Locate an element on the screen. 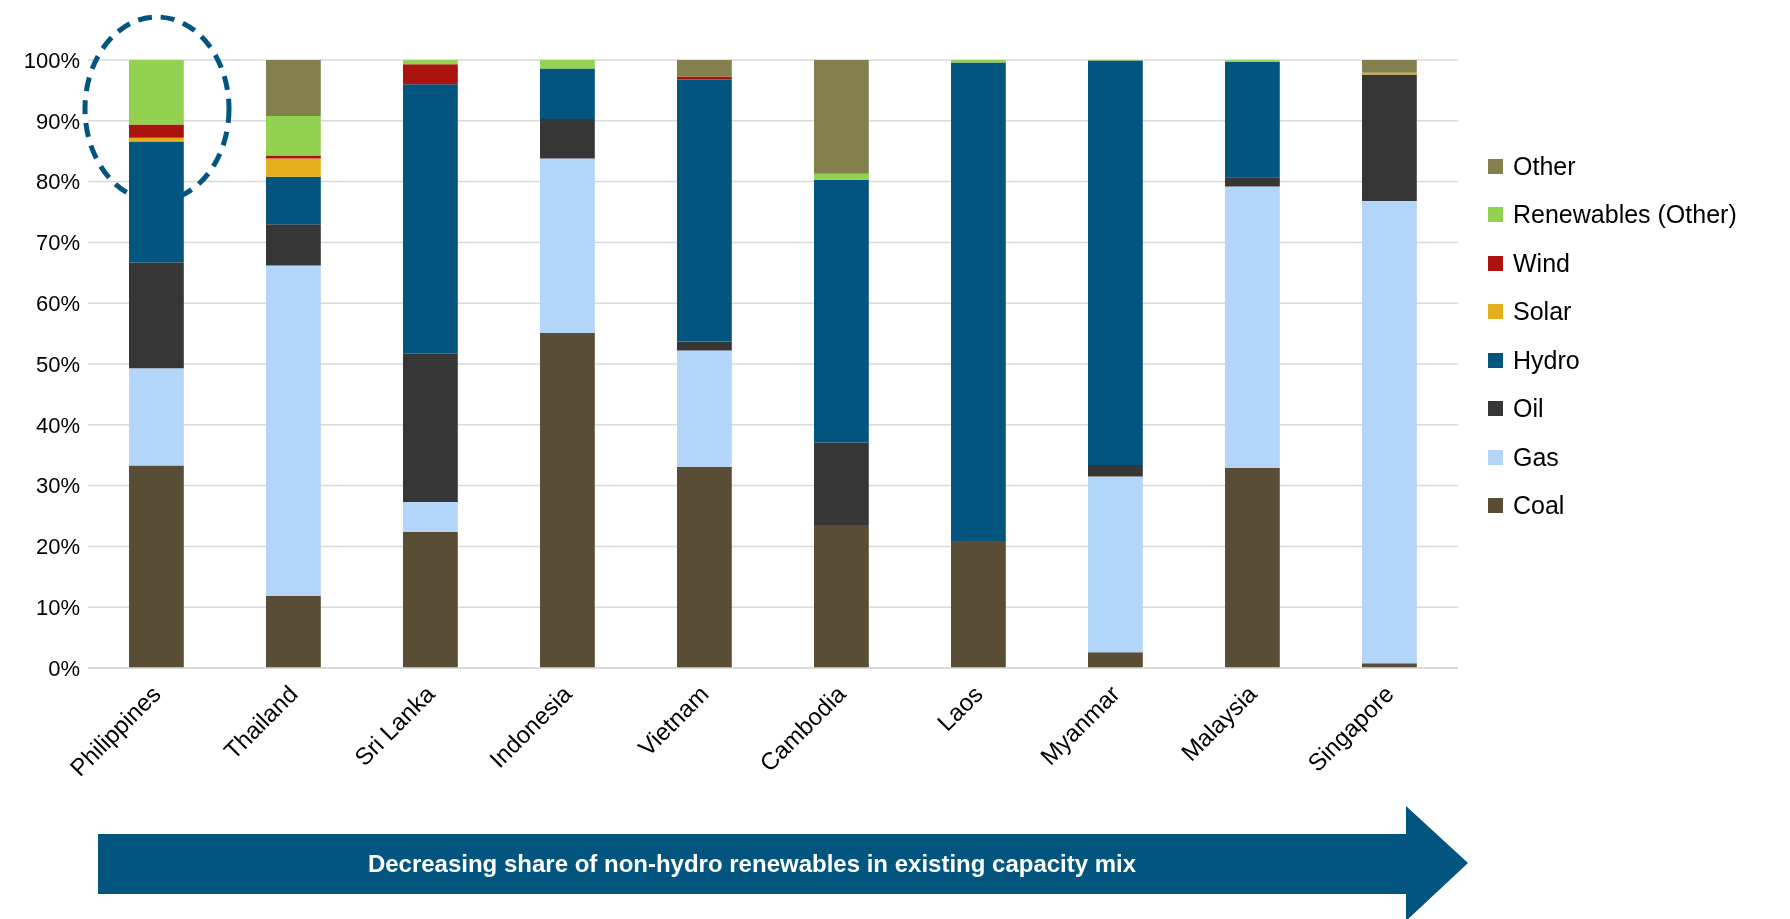 The height and width of the screenshot is (919, 1790). legend-label: Other is located at coordinates (1544, 166).